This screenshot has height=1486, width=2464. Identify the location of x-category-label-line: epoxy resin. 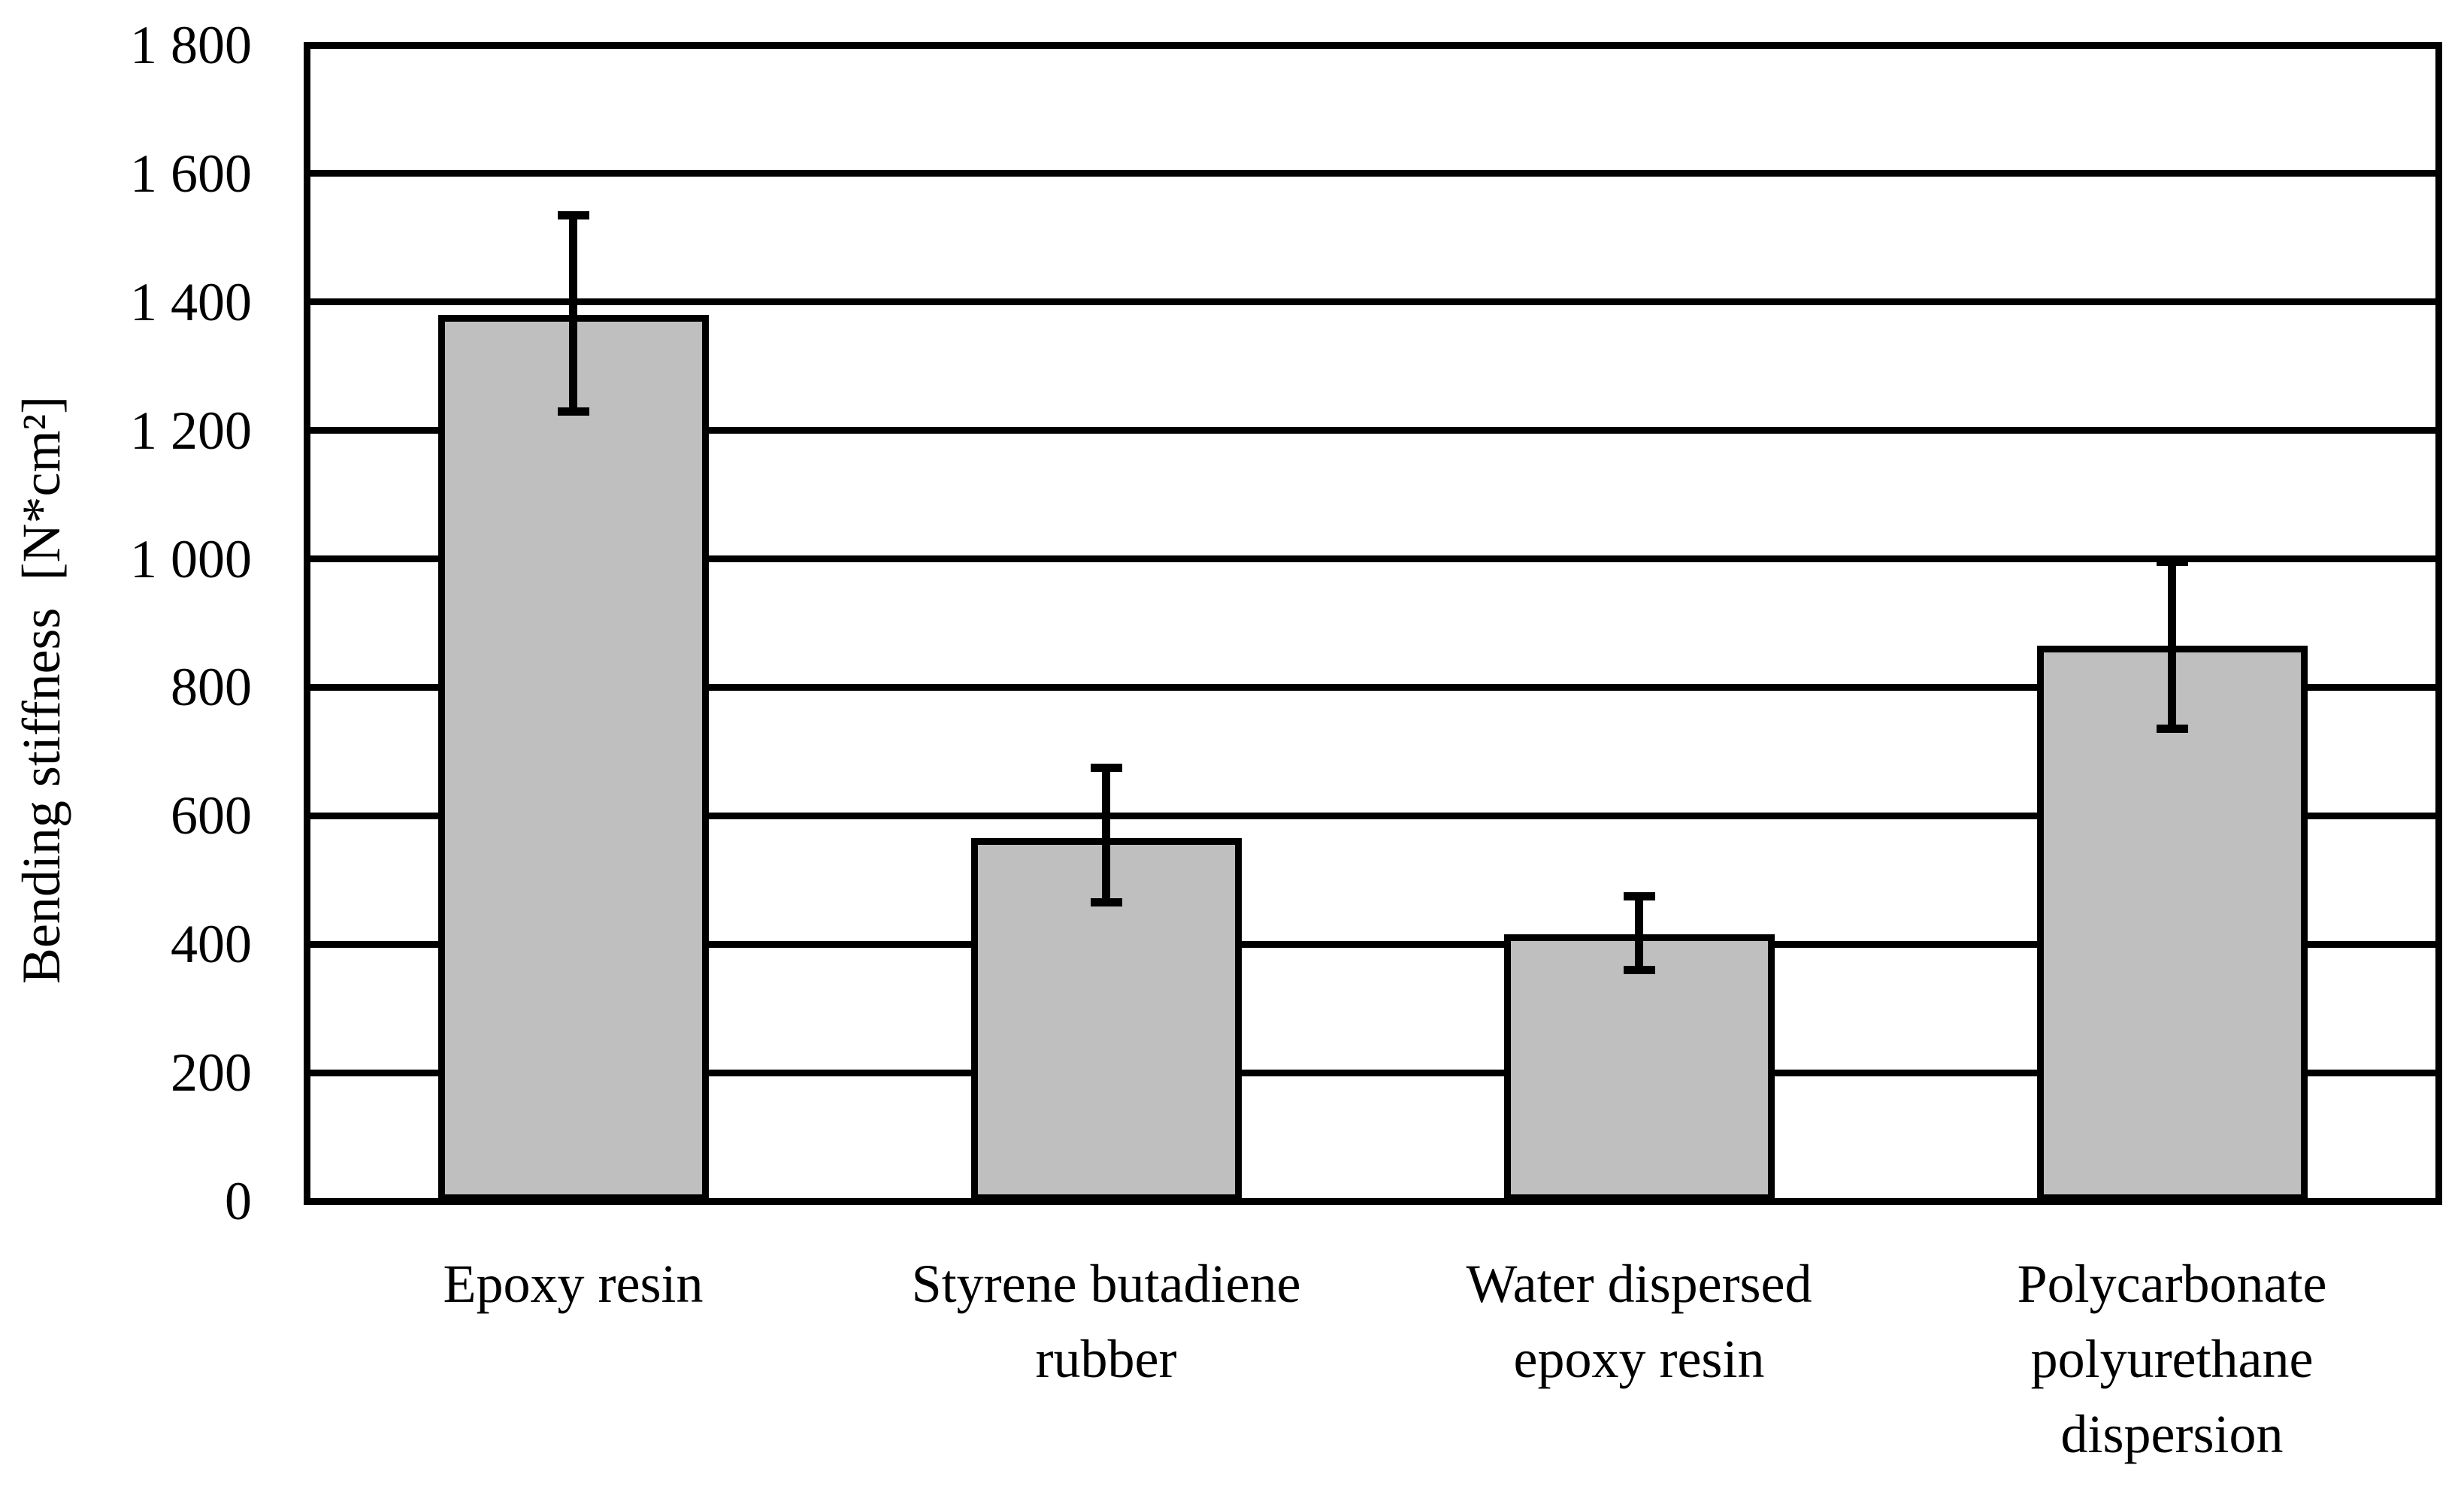
(1639, 1359).